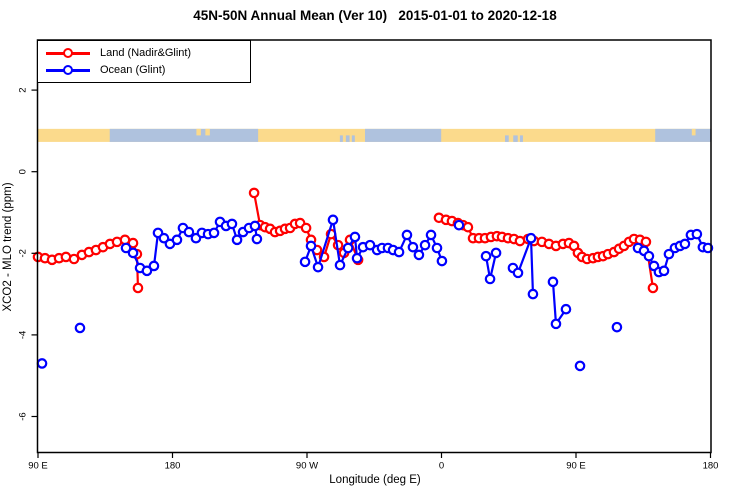 Image resolution: width=750 pixels, height=500 pixels. What do you see at coordinates (144, 61) in the screenshot?
I see `legend-box: Land (Nadir&Glint) Ocean (Glint)` at bounding box center [144, 61].